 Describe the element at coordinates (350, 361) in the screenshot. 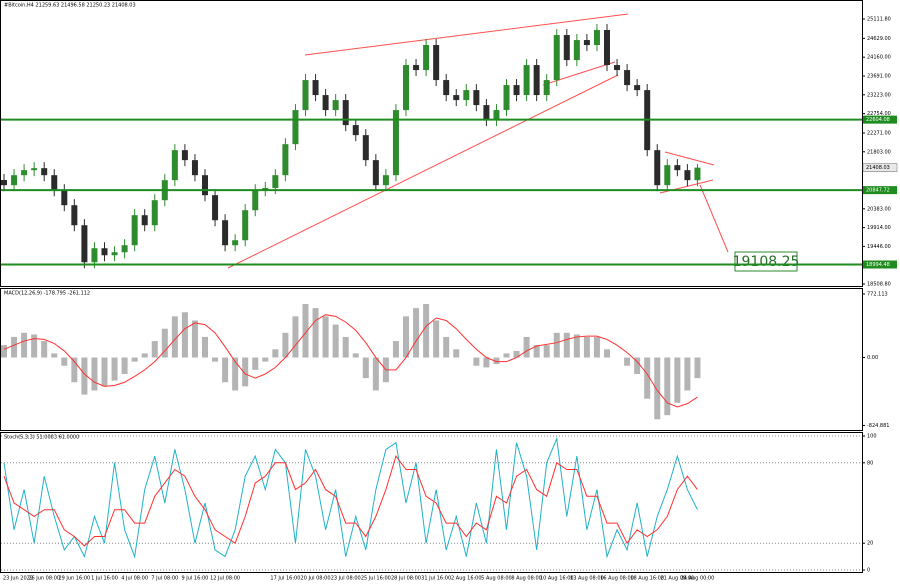

I see `macd-signal` at that location.